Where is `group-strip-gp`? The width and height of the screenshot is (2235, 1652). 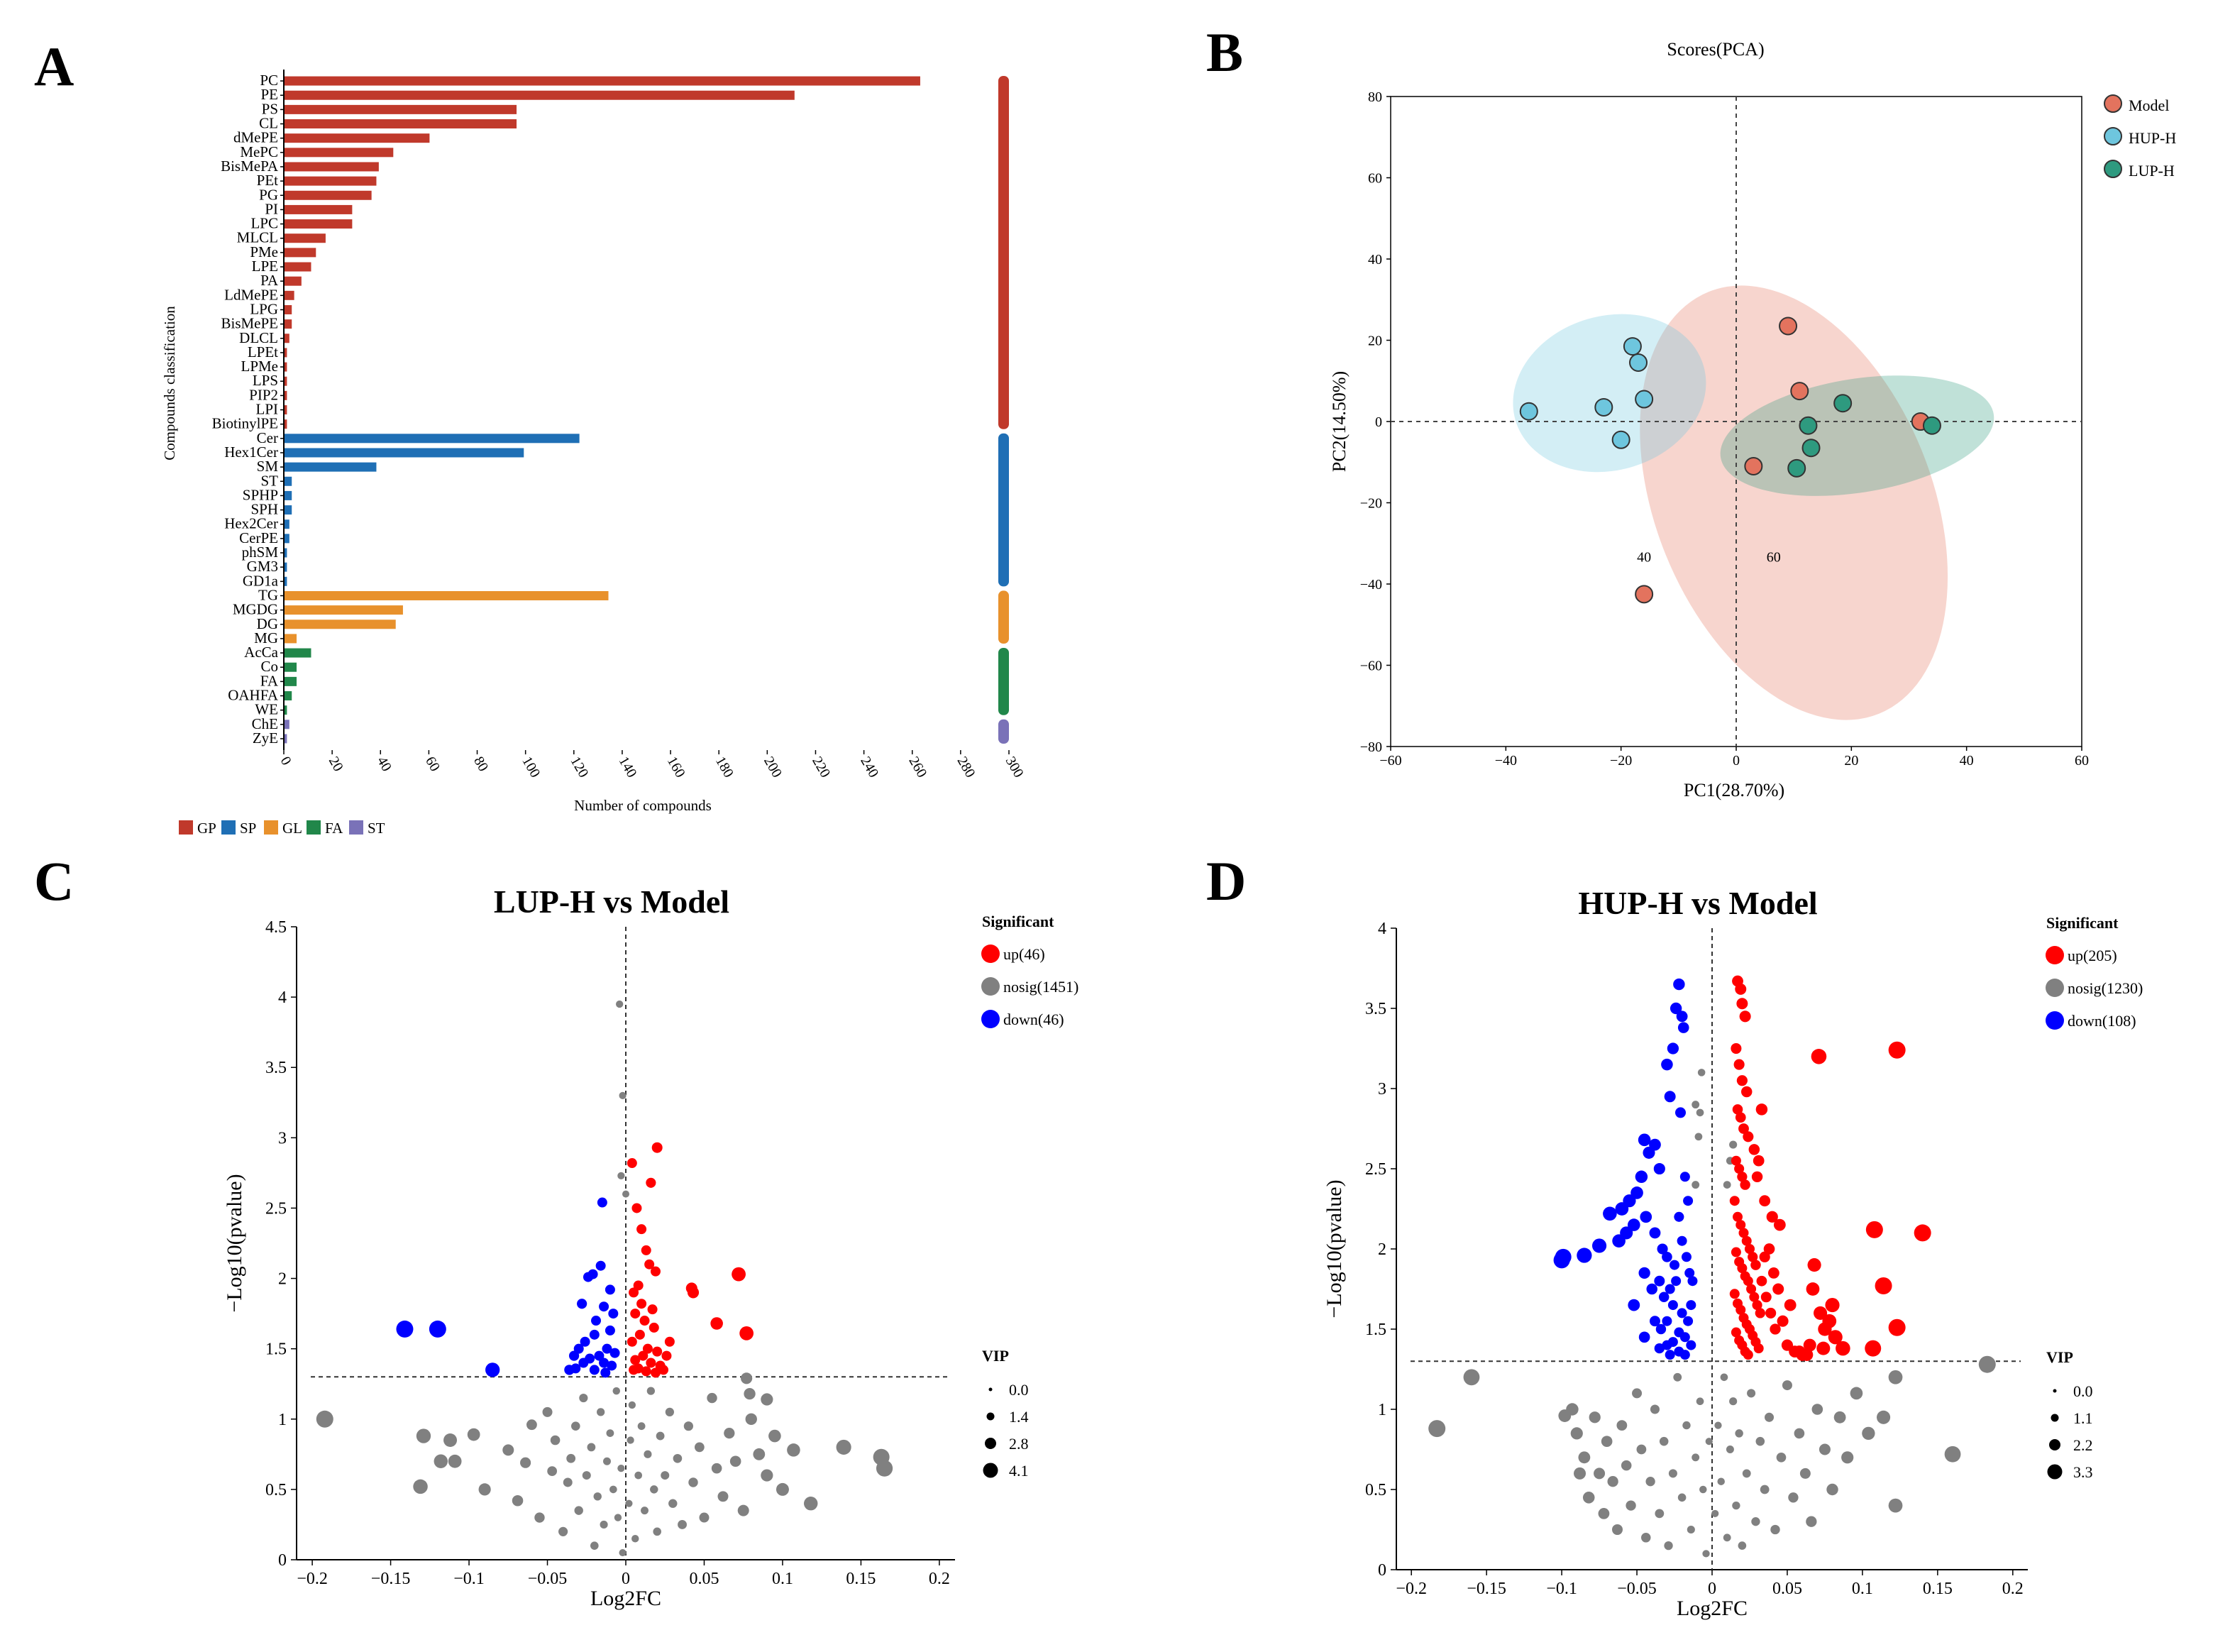 group-strip-gp is located at coordinates (1003, 252).